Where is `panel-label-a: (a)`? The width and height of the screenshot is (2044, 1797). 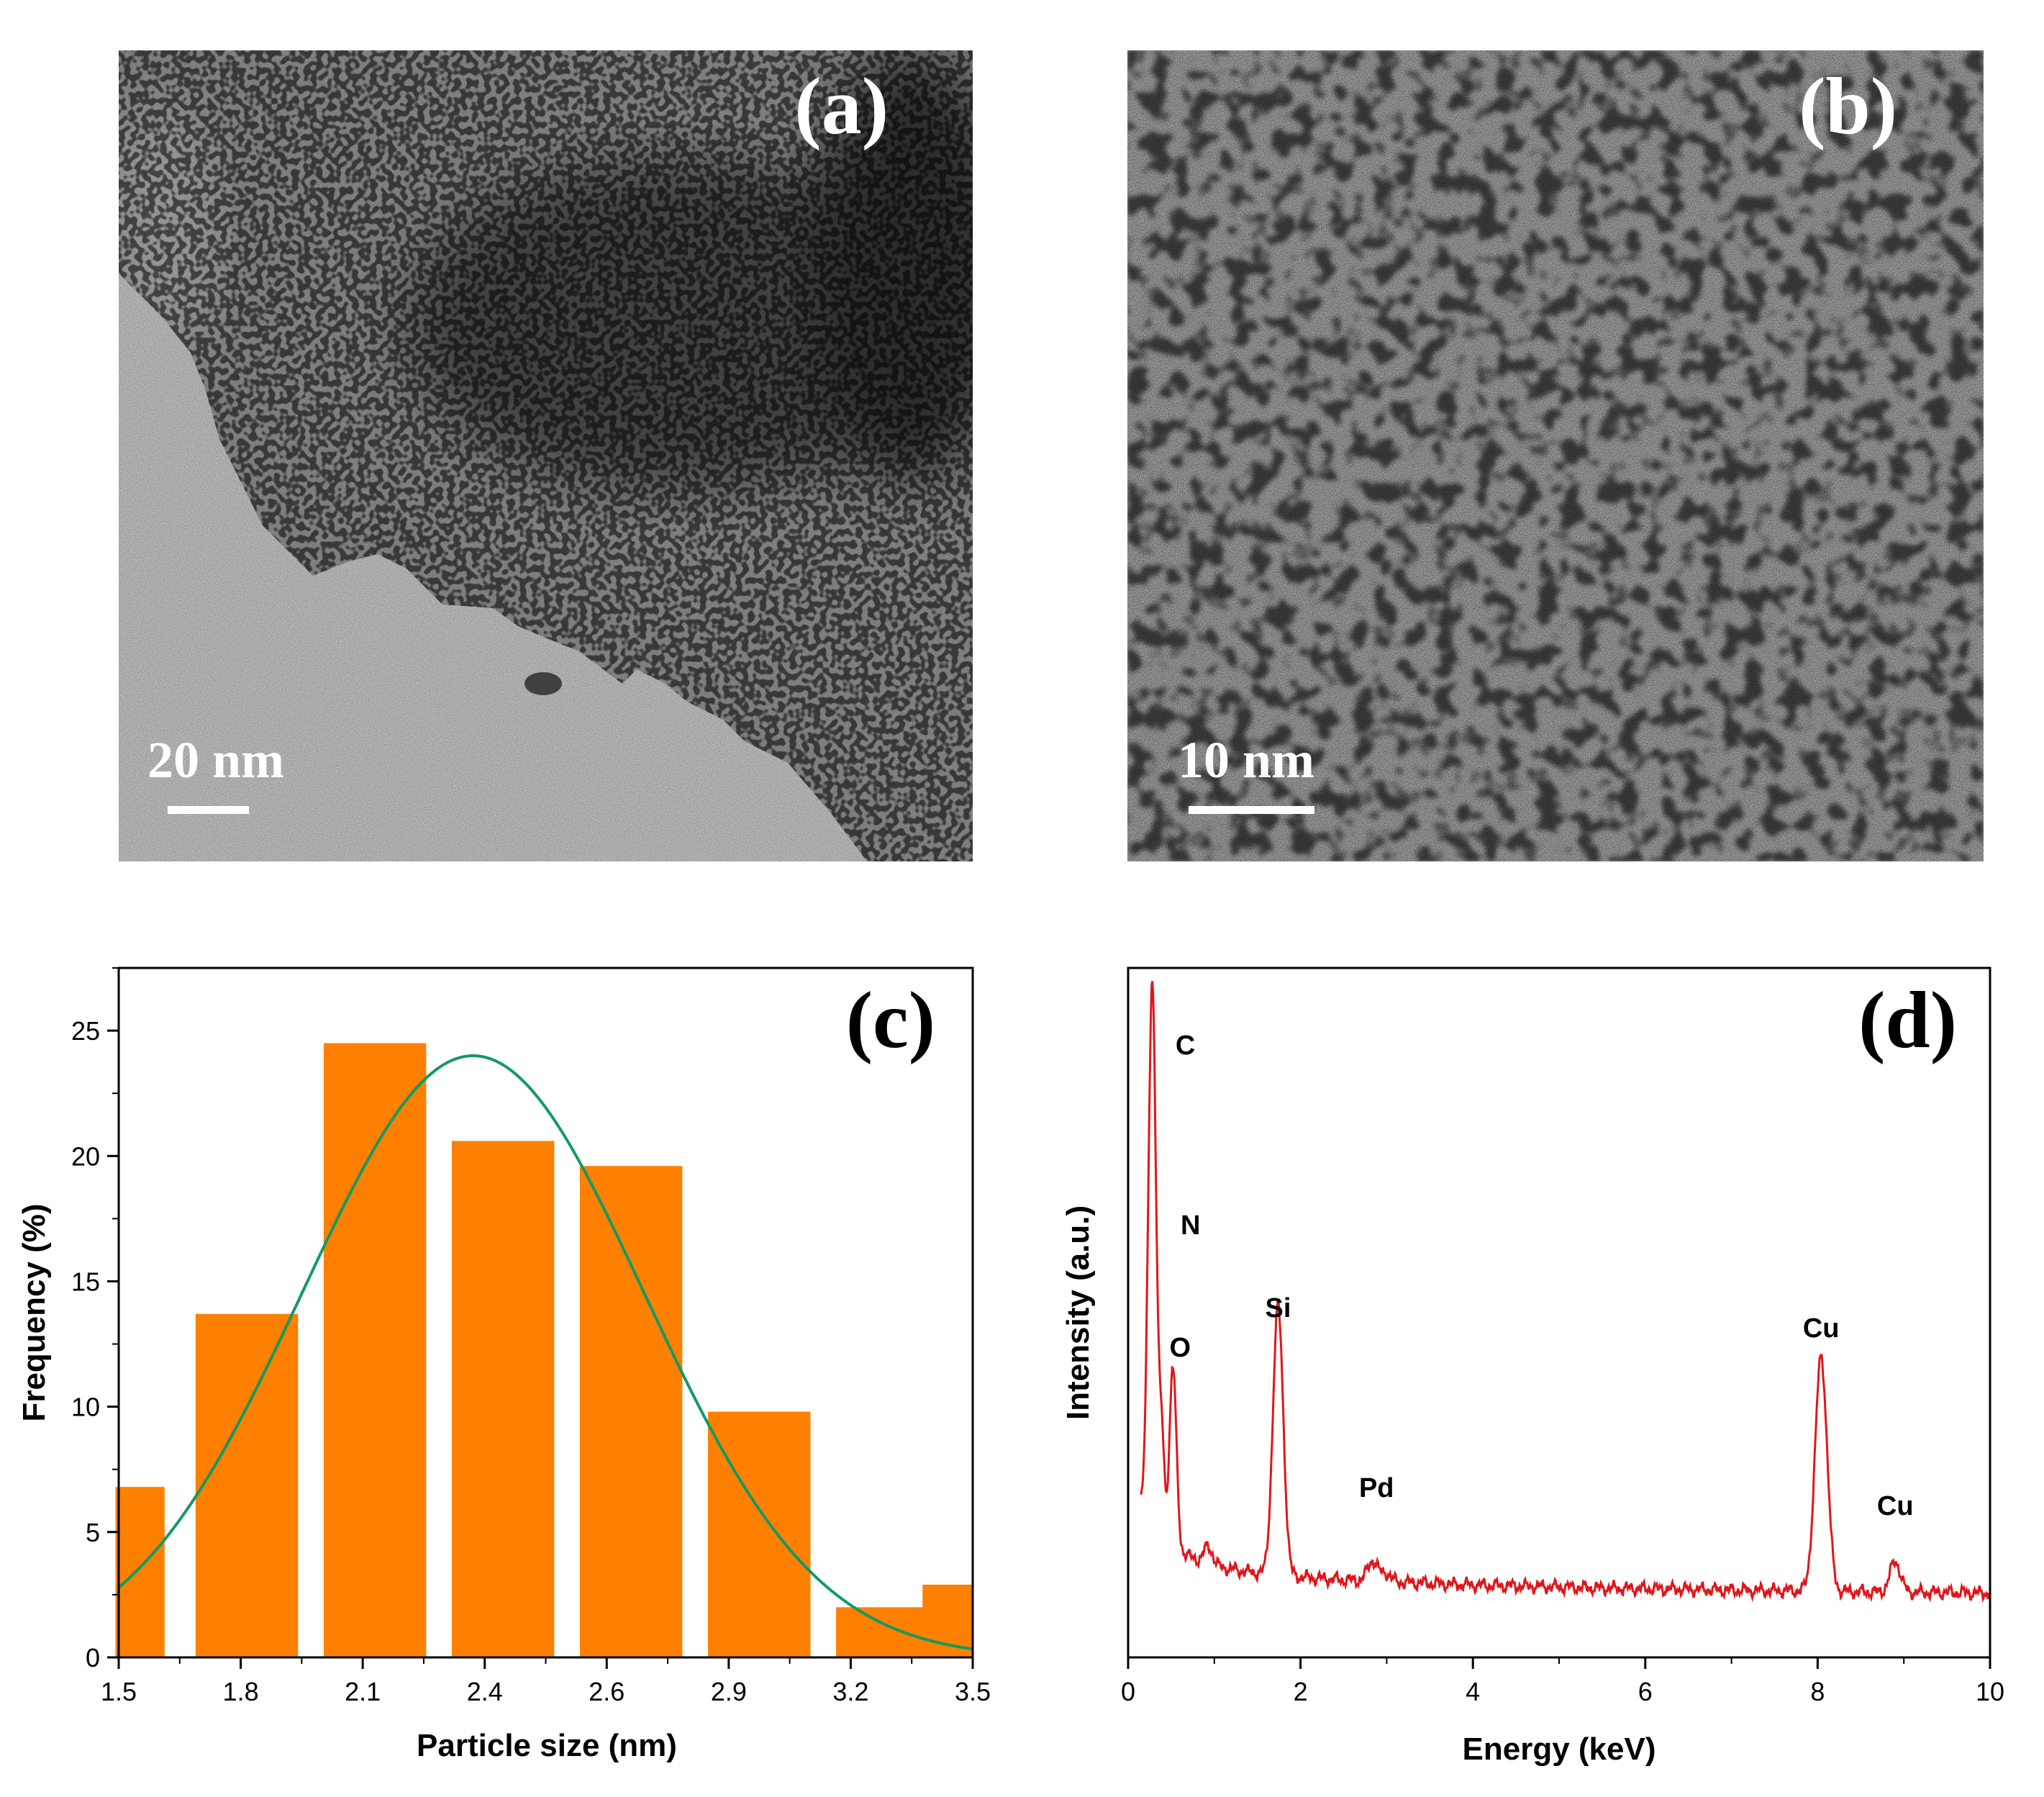
panel-label-a: (a) is located at coordinates (841, 106).